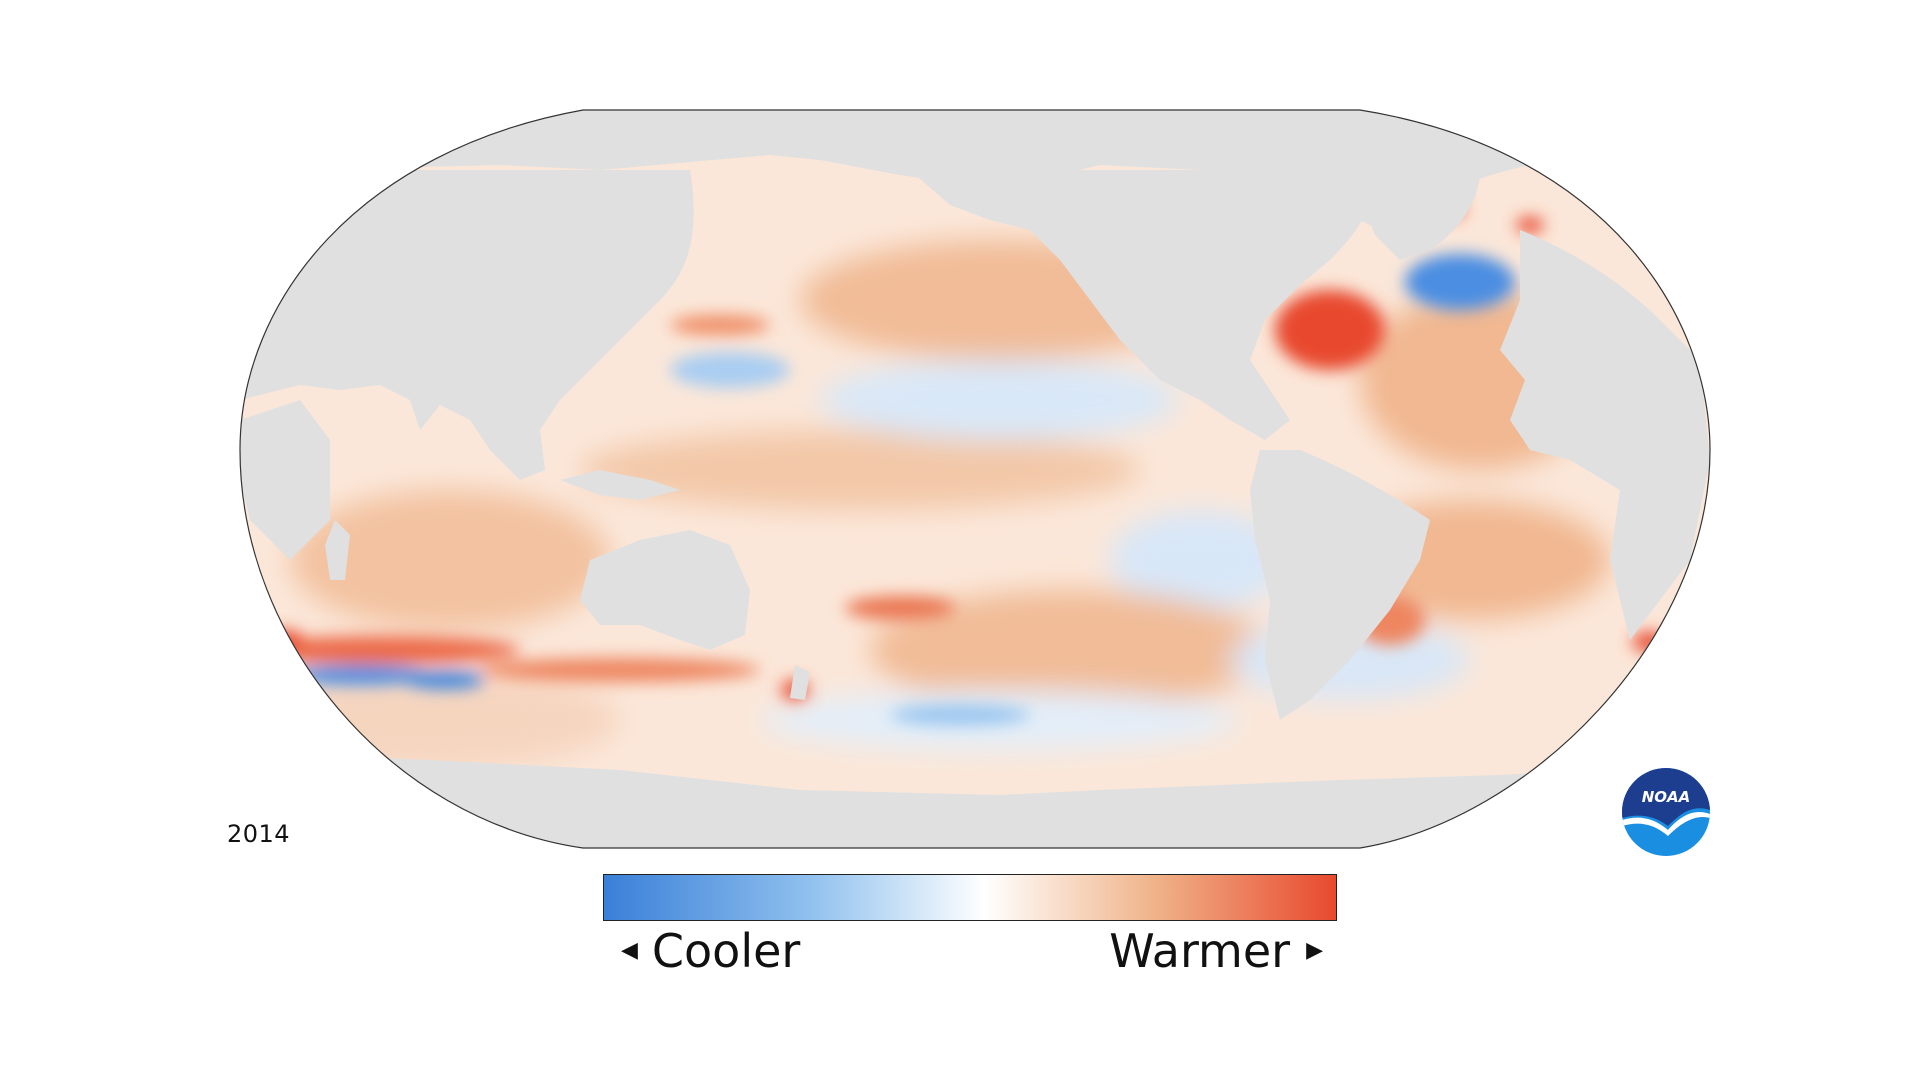 This screenshot has width=1920, height=1084. I want to click on color-scale-bar, so click(970, 897).